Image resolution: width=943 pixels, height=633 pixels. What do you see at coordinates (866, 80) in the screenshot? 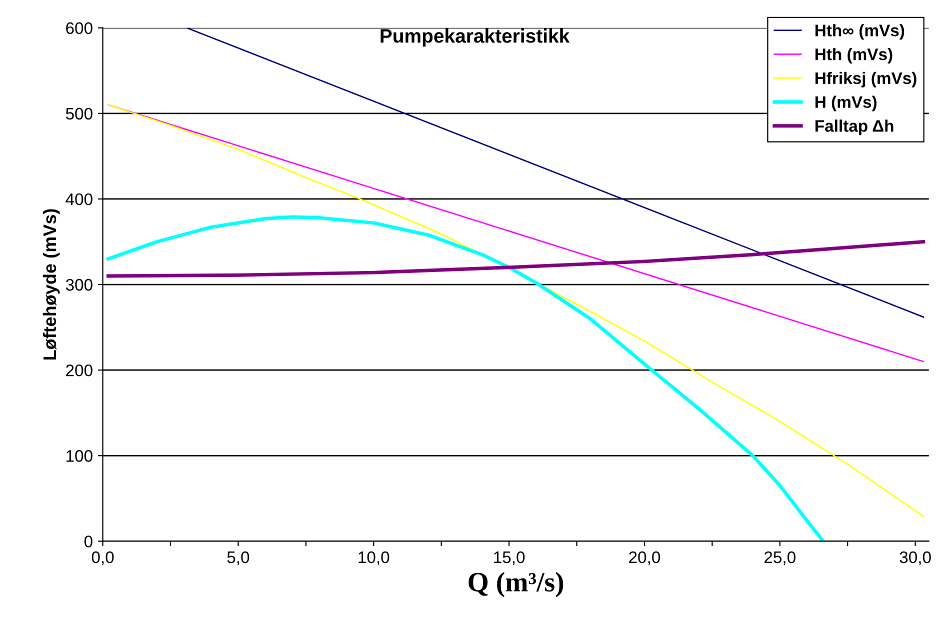
I see `legend-label: Hfriksj (mVs)` at bounding box center [866, 80].